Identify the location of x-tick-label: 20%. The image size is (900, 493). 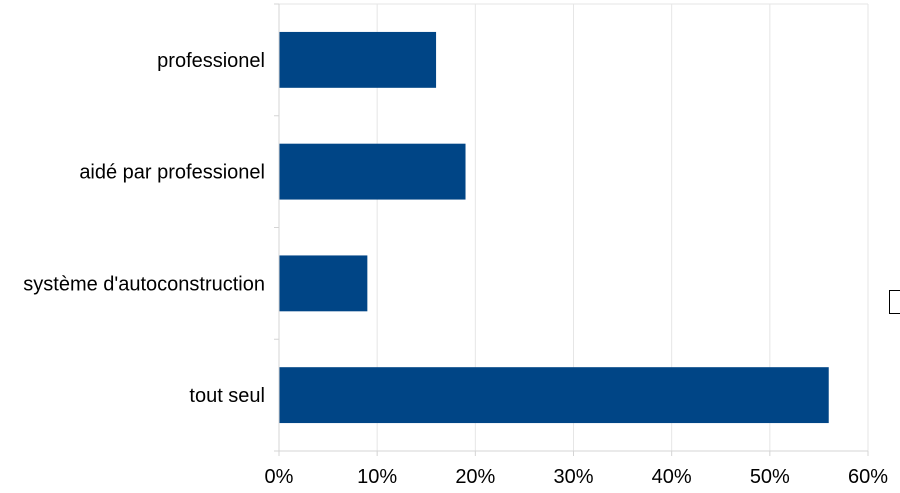
(475, 477).